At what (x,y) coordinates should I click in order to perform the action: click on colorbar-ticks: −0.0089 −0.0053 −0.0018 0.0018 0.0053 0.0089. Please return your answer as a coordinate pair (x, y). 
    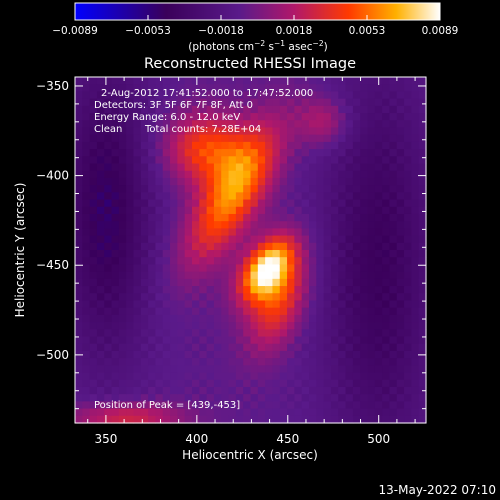
    Looking at the image, I should click on (255, 26).